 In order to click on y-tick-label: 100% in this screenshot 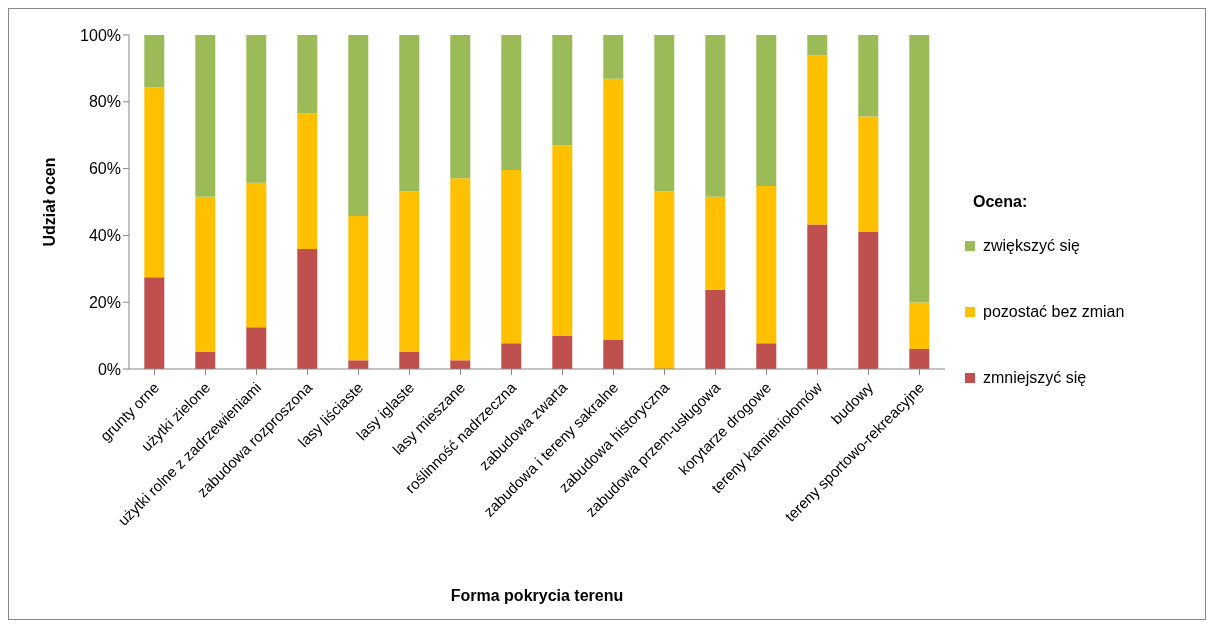, I will do `click(100, 35)`.